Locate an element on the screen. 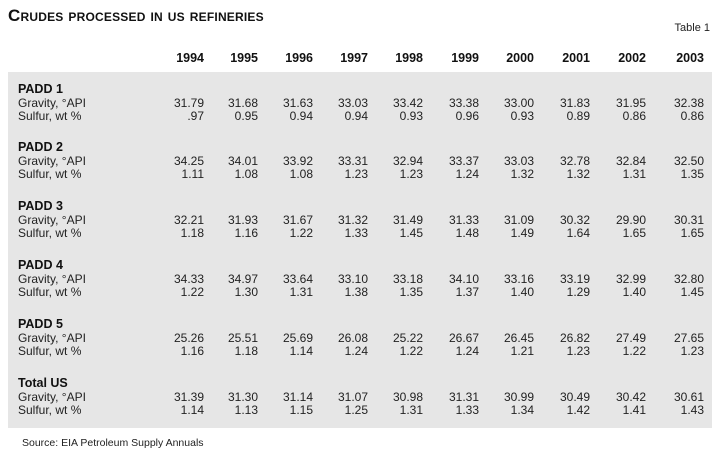 The height and width of the screenshot is (470, 720). table-cell: 0.96 is located at coordinates (467, 116).